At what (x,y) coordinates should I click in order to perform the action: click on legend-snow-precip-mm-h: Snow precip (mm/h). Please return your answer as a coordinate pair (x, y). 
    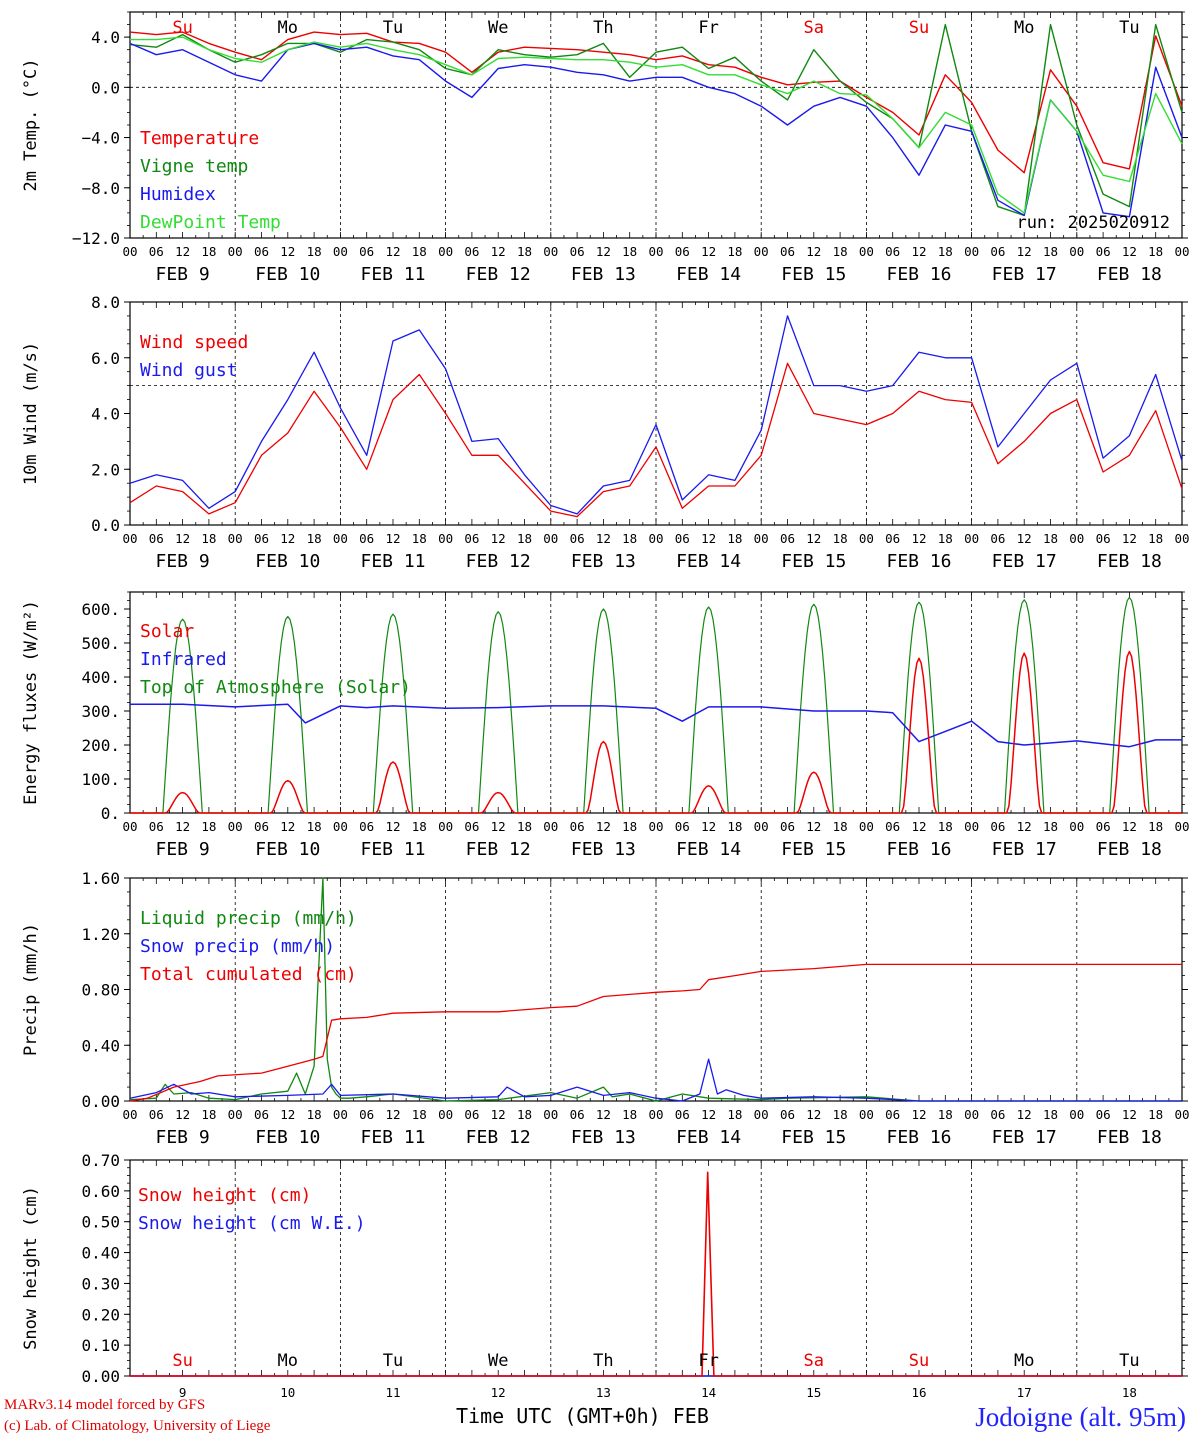
    Looking at the image, I should click on (237, 946).